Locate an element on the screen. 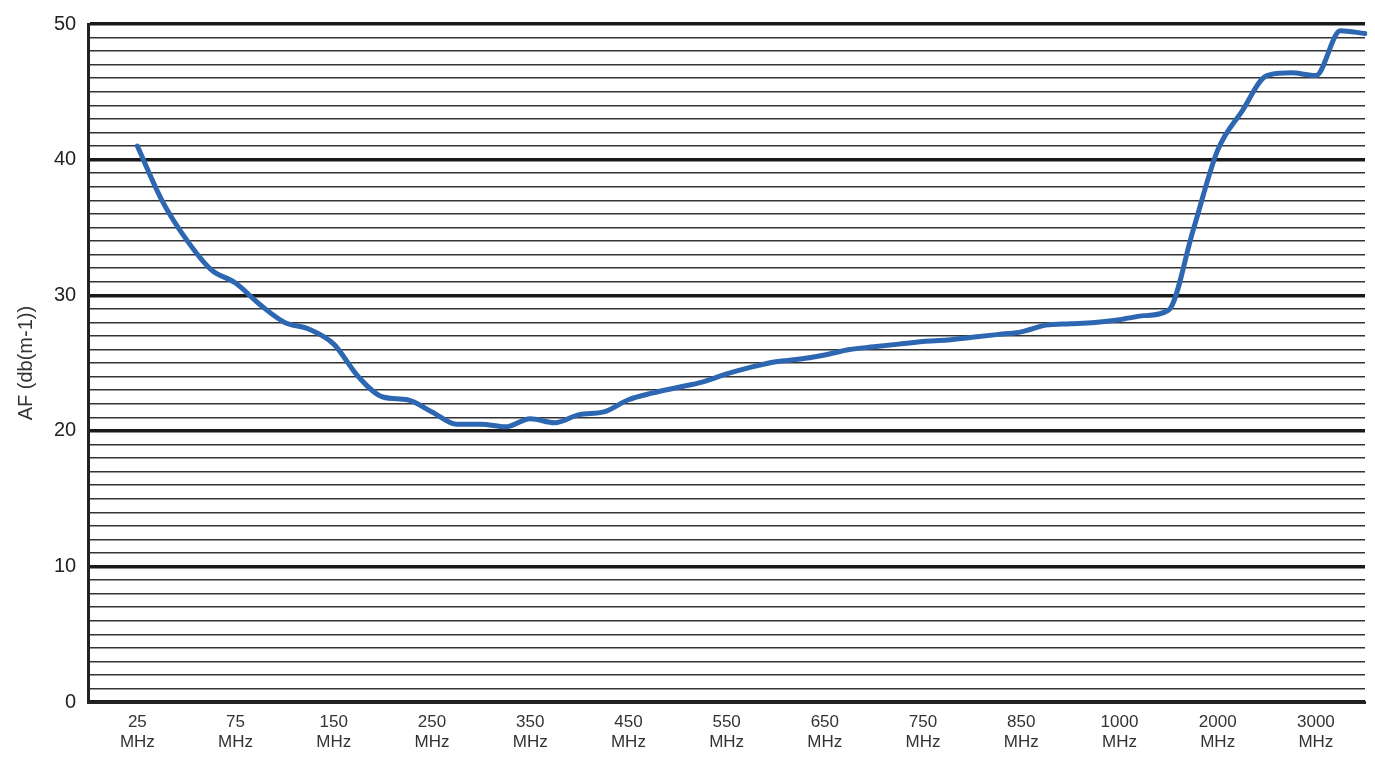 The height and width of the screenshot is (767, 1375). y-tick-label: 30 is located at coordinates (65, 293).